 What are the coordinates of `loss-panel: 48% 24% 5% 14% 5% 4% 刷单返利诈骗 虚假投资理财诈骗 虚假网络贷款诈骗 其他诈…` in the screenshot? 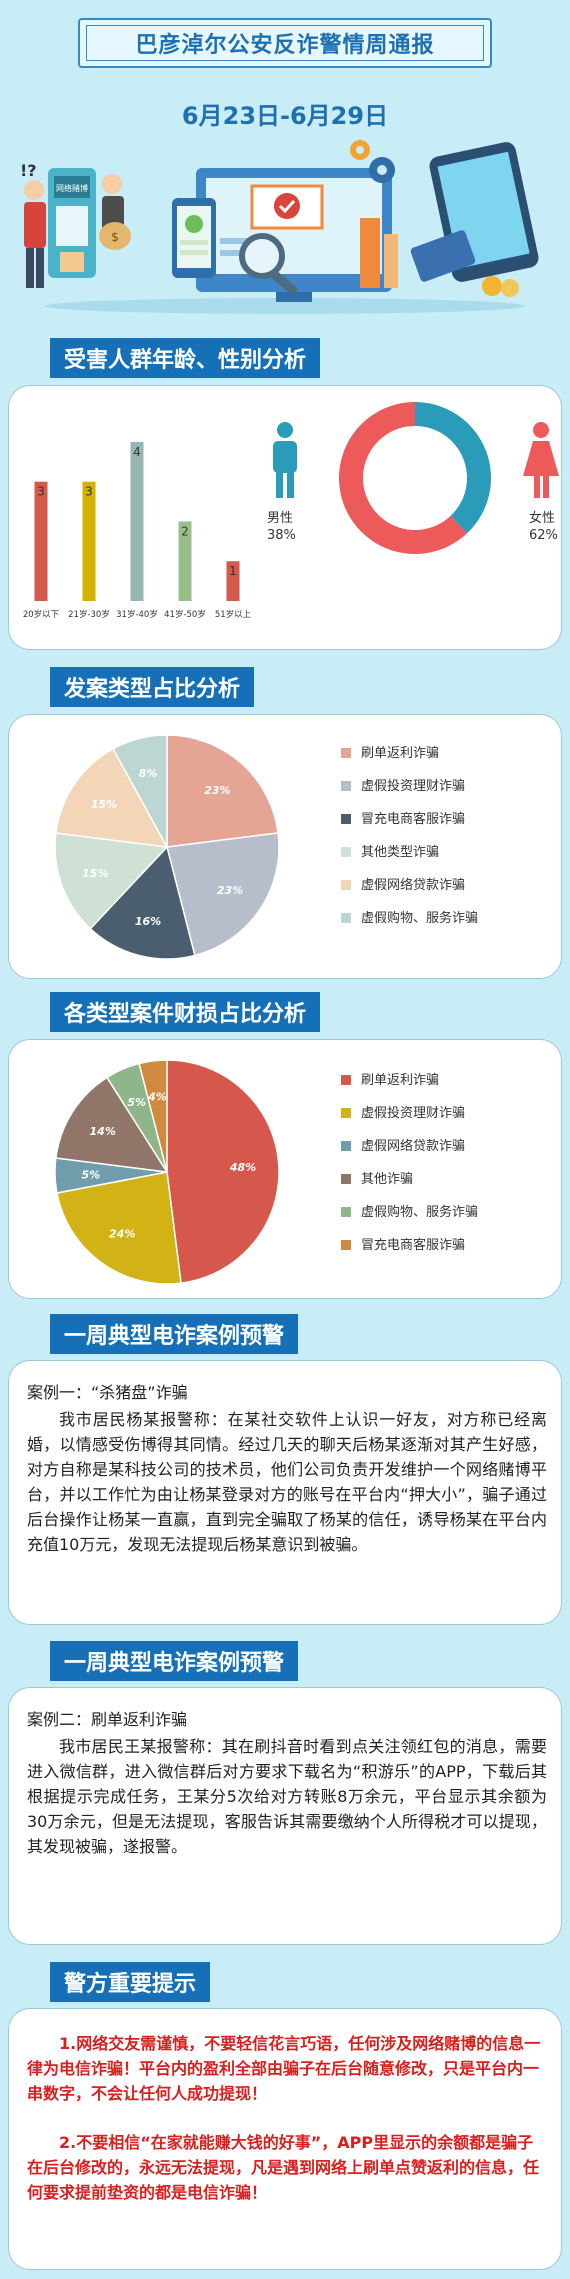 It's located at (285, 1169).